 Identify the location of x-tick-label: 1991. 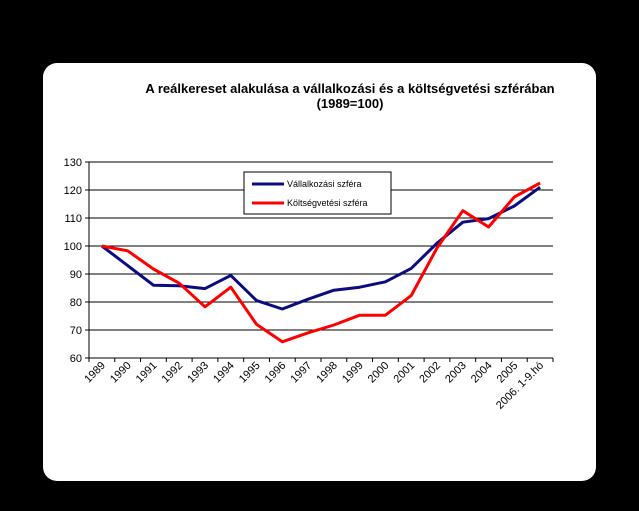
(147, 373).